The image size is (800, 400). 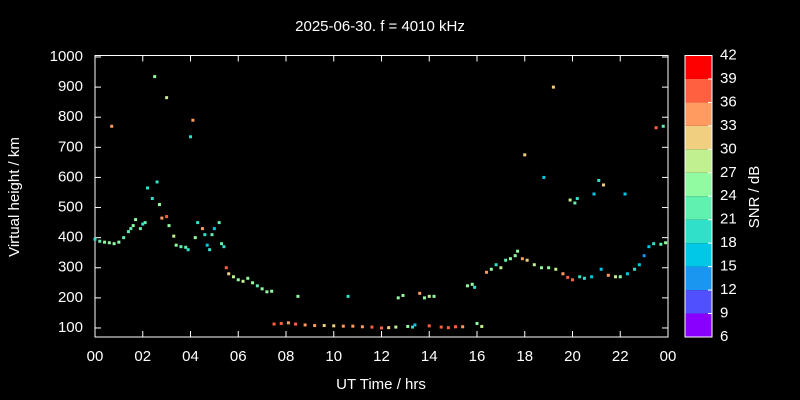 What do you see at coordinates (724, 336) in the screenshot?
I see `colorbar-tick-label: 6` at bounding box center [724, 336].